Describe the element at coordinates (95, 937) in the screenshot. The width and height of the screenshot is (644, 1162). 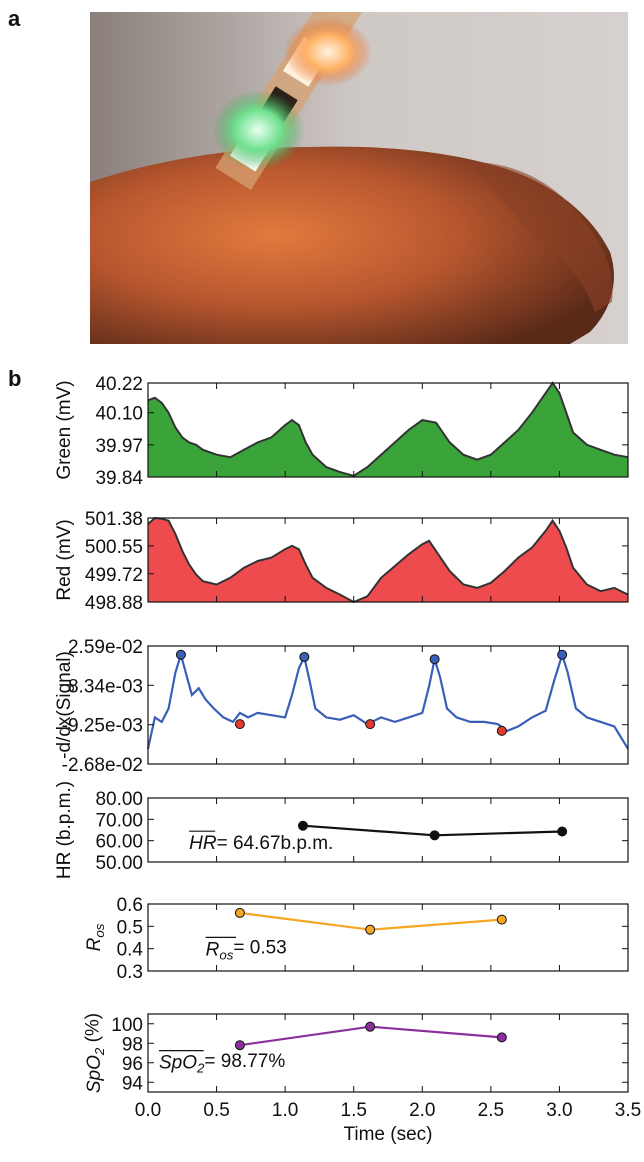
I see `ros-y-axis-label: Ros` at that location.